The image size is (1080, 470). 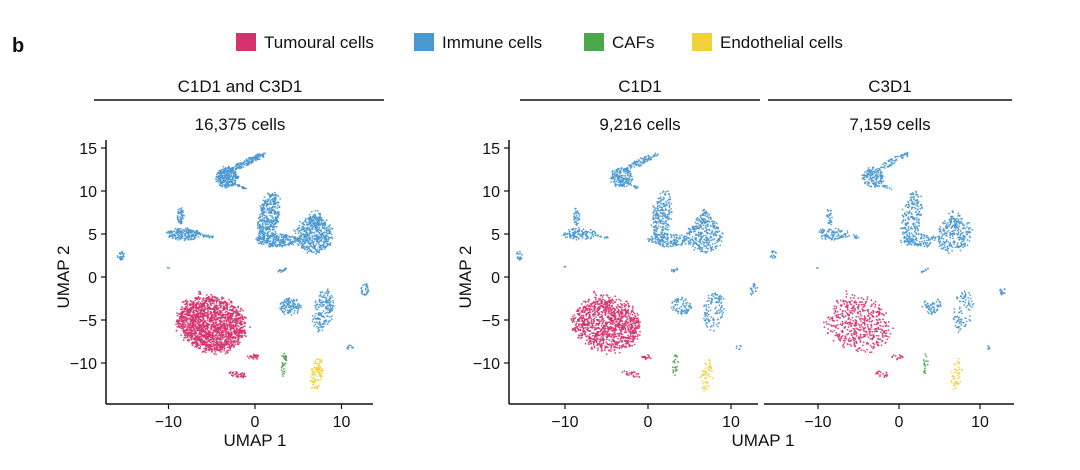 What do you see at coordinates (240, 124) in the screenshot?
I see `panel-1-title: 16,375 cells` at bounding box center [240, 124].